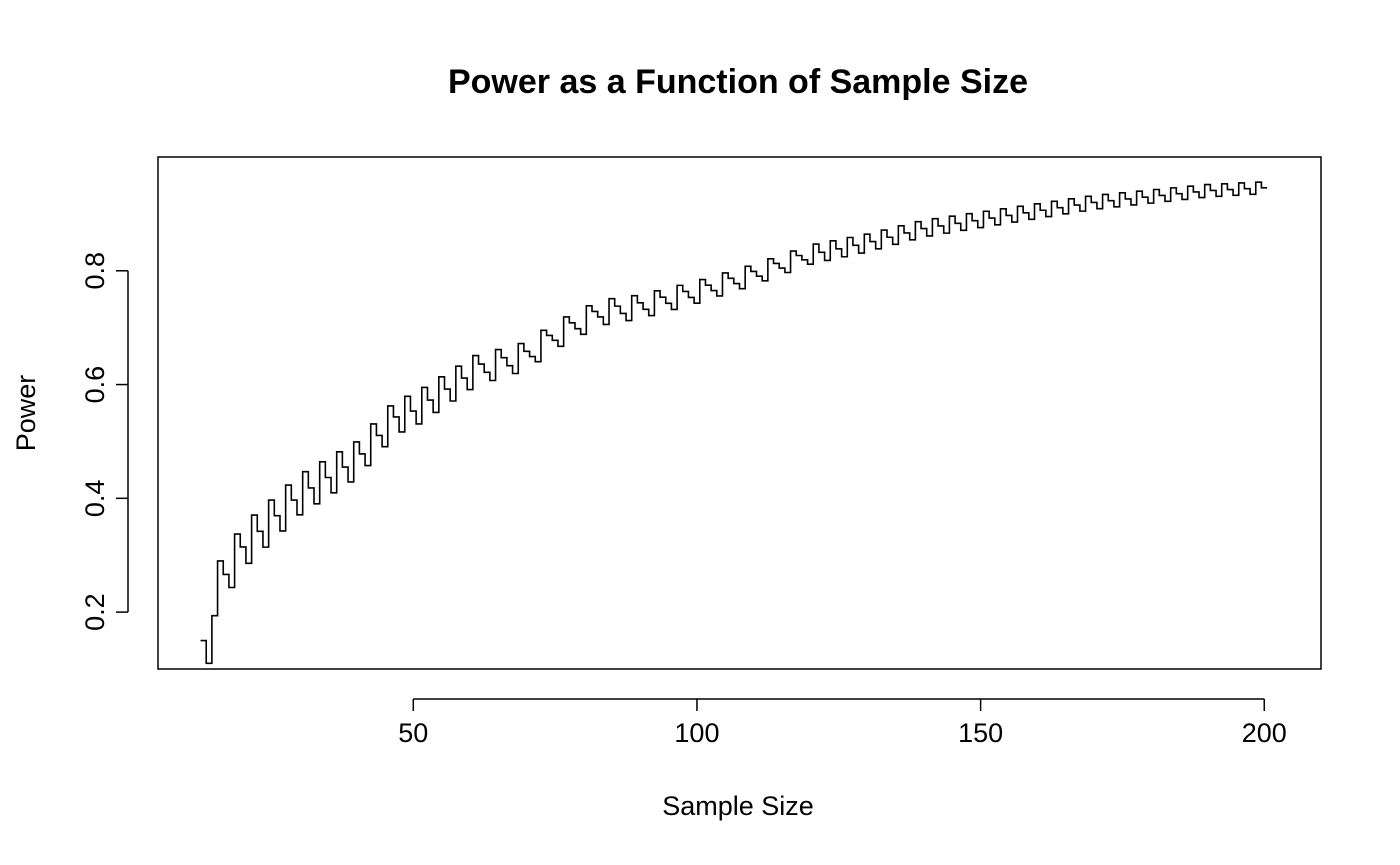  What do you see at coordinates (95, 271) in the screenshot?
I see `y-tick-label: 0.8` at bounding box center [95, 271].